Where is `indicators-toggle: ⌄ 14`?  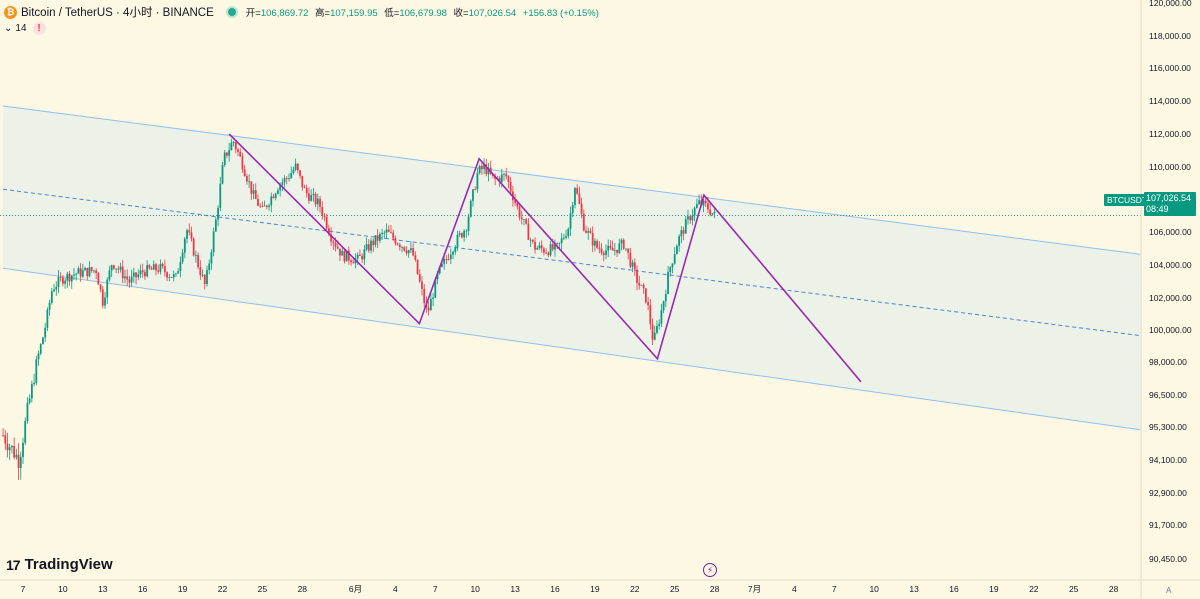
indicators-toggle: ⌄ 14 is located at coordinates (15, 28).